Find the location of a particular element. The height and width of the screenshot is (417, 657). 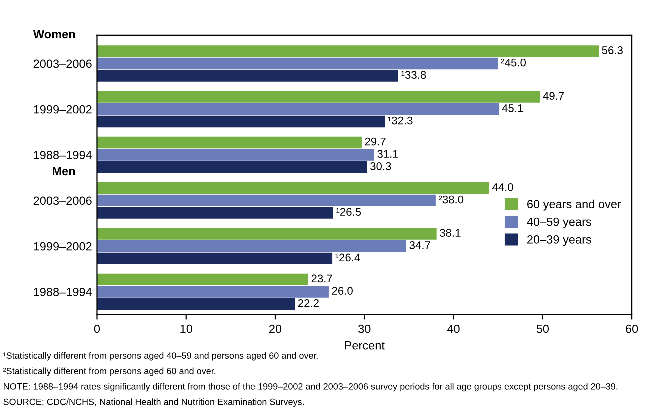

x-tick-label: 50 is located at coordinates (543, 329).